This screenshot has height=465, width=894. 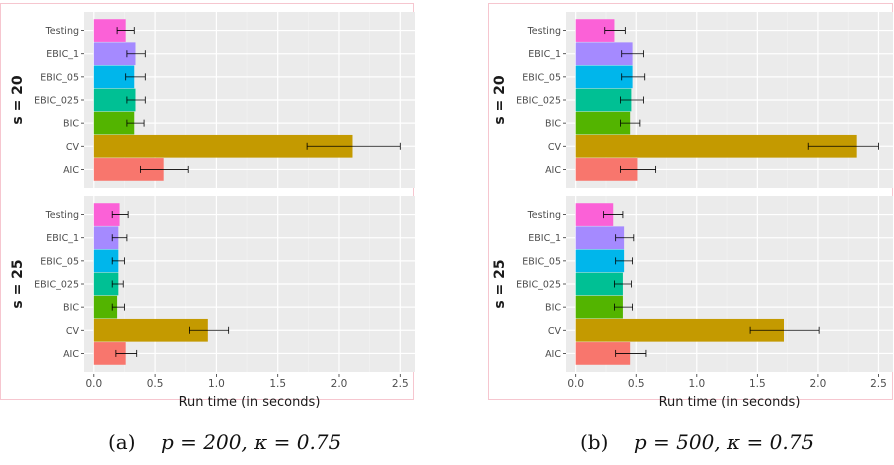 What do you see at coordinates (677, 442) in the screenshot?
I see `caption-b-p: p = 500,` at bounding box center [677, 442].